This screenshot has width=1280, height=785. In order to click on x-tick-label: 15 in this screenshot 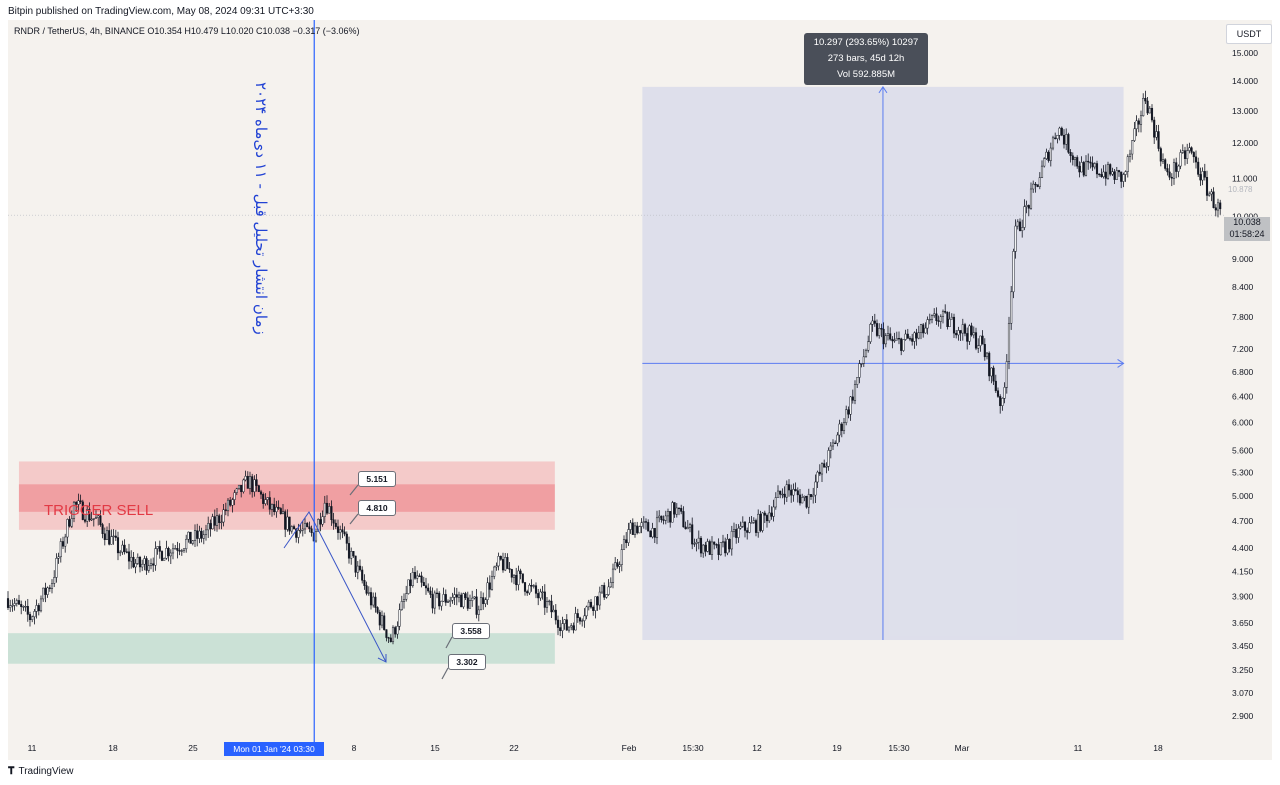, I will do `click(435, 748)`.